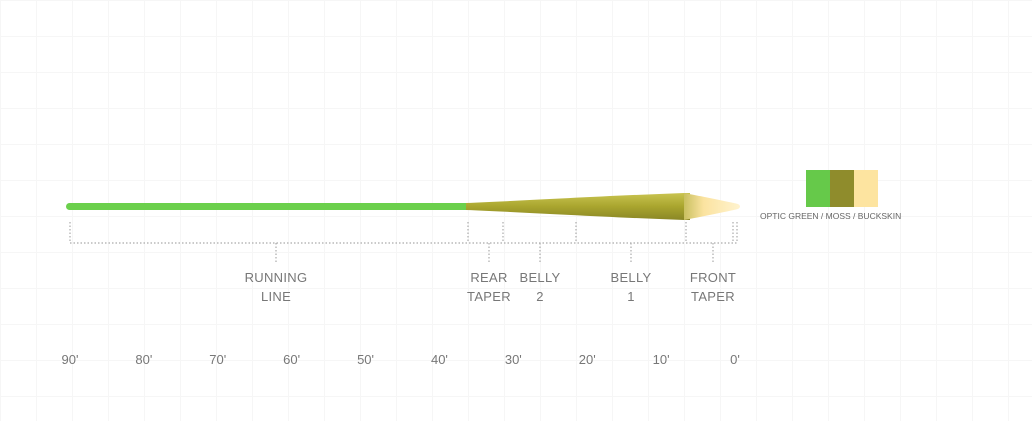 The image size is (1032, 421). Describe the element at coordinates (513, 359) in the screenshot. I see `scale-tick-label: 30'` at that location.